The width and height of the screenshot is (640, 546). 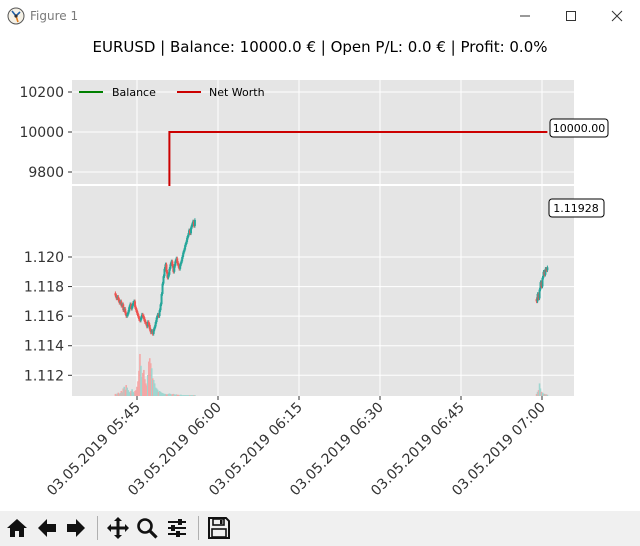 I want to click on save-icon, so click(x=219, y=528).